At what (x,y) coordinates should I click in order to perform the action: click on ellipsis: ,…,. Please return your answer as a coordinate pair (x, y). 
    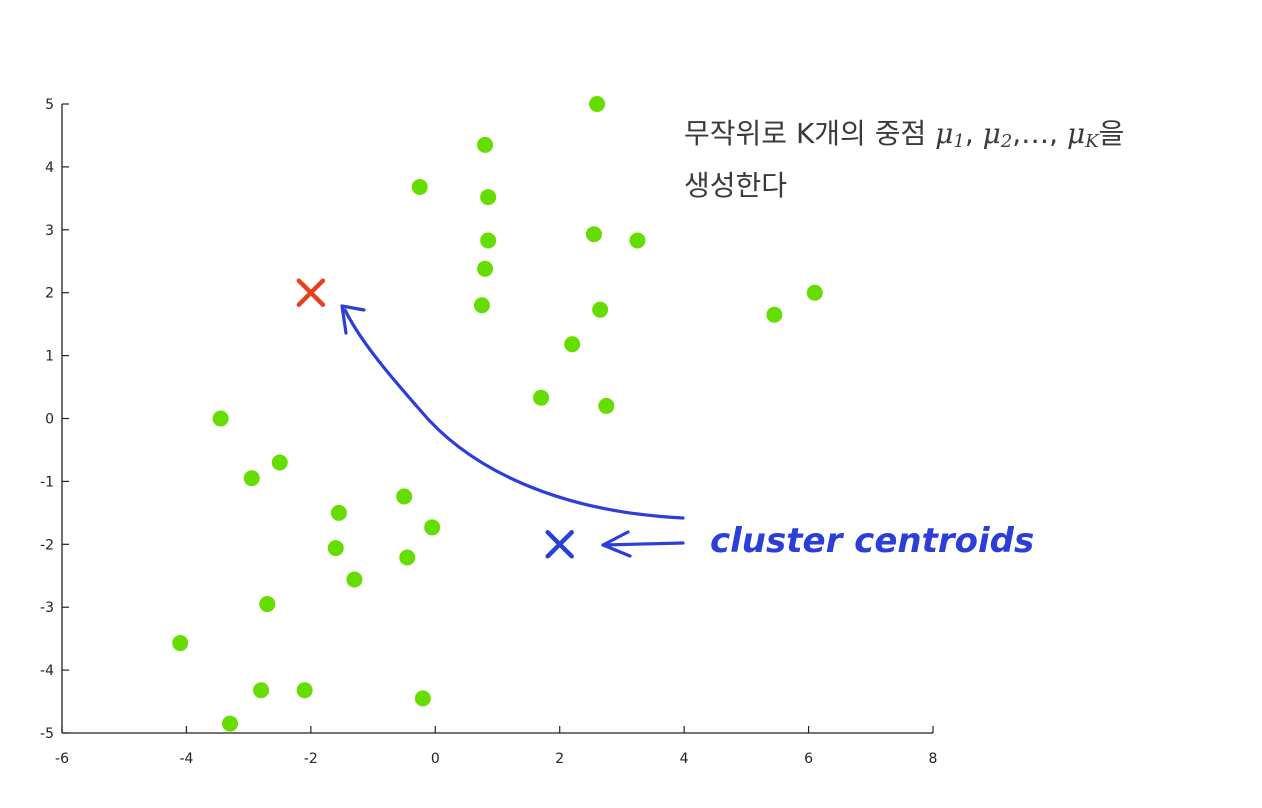
    Looking at the image, I should click on (1039, 133).